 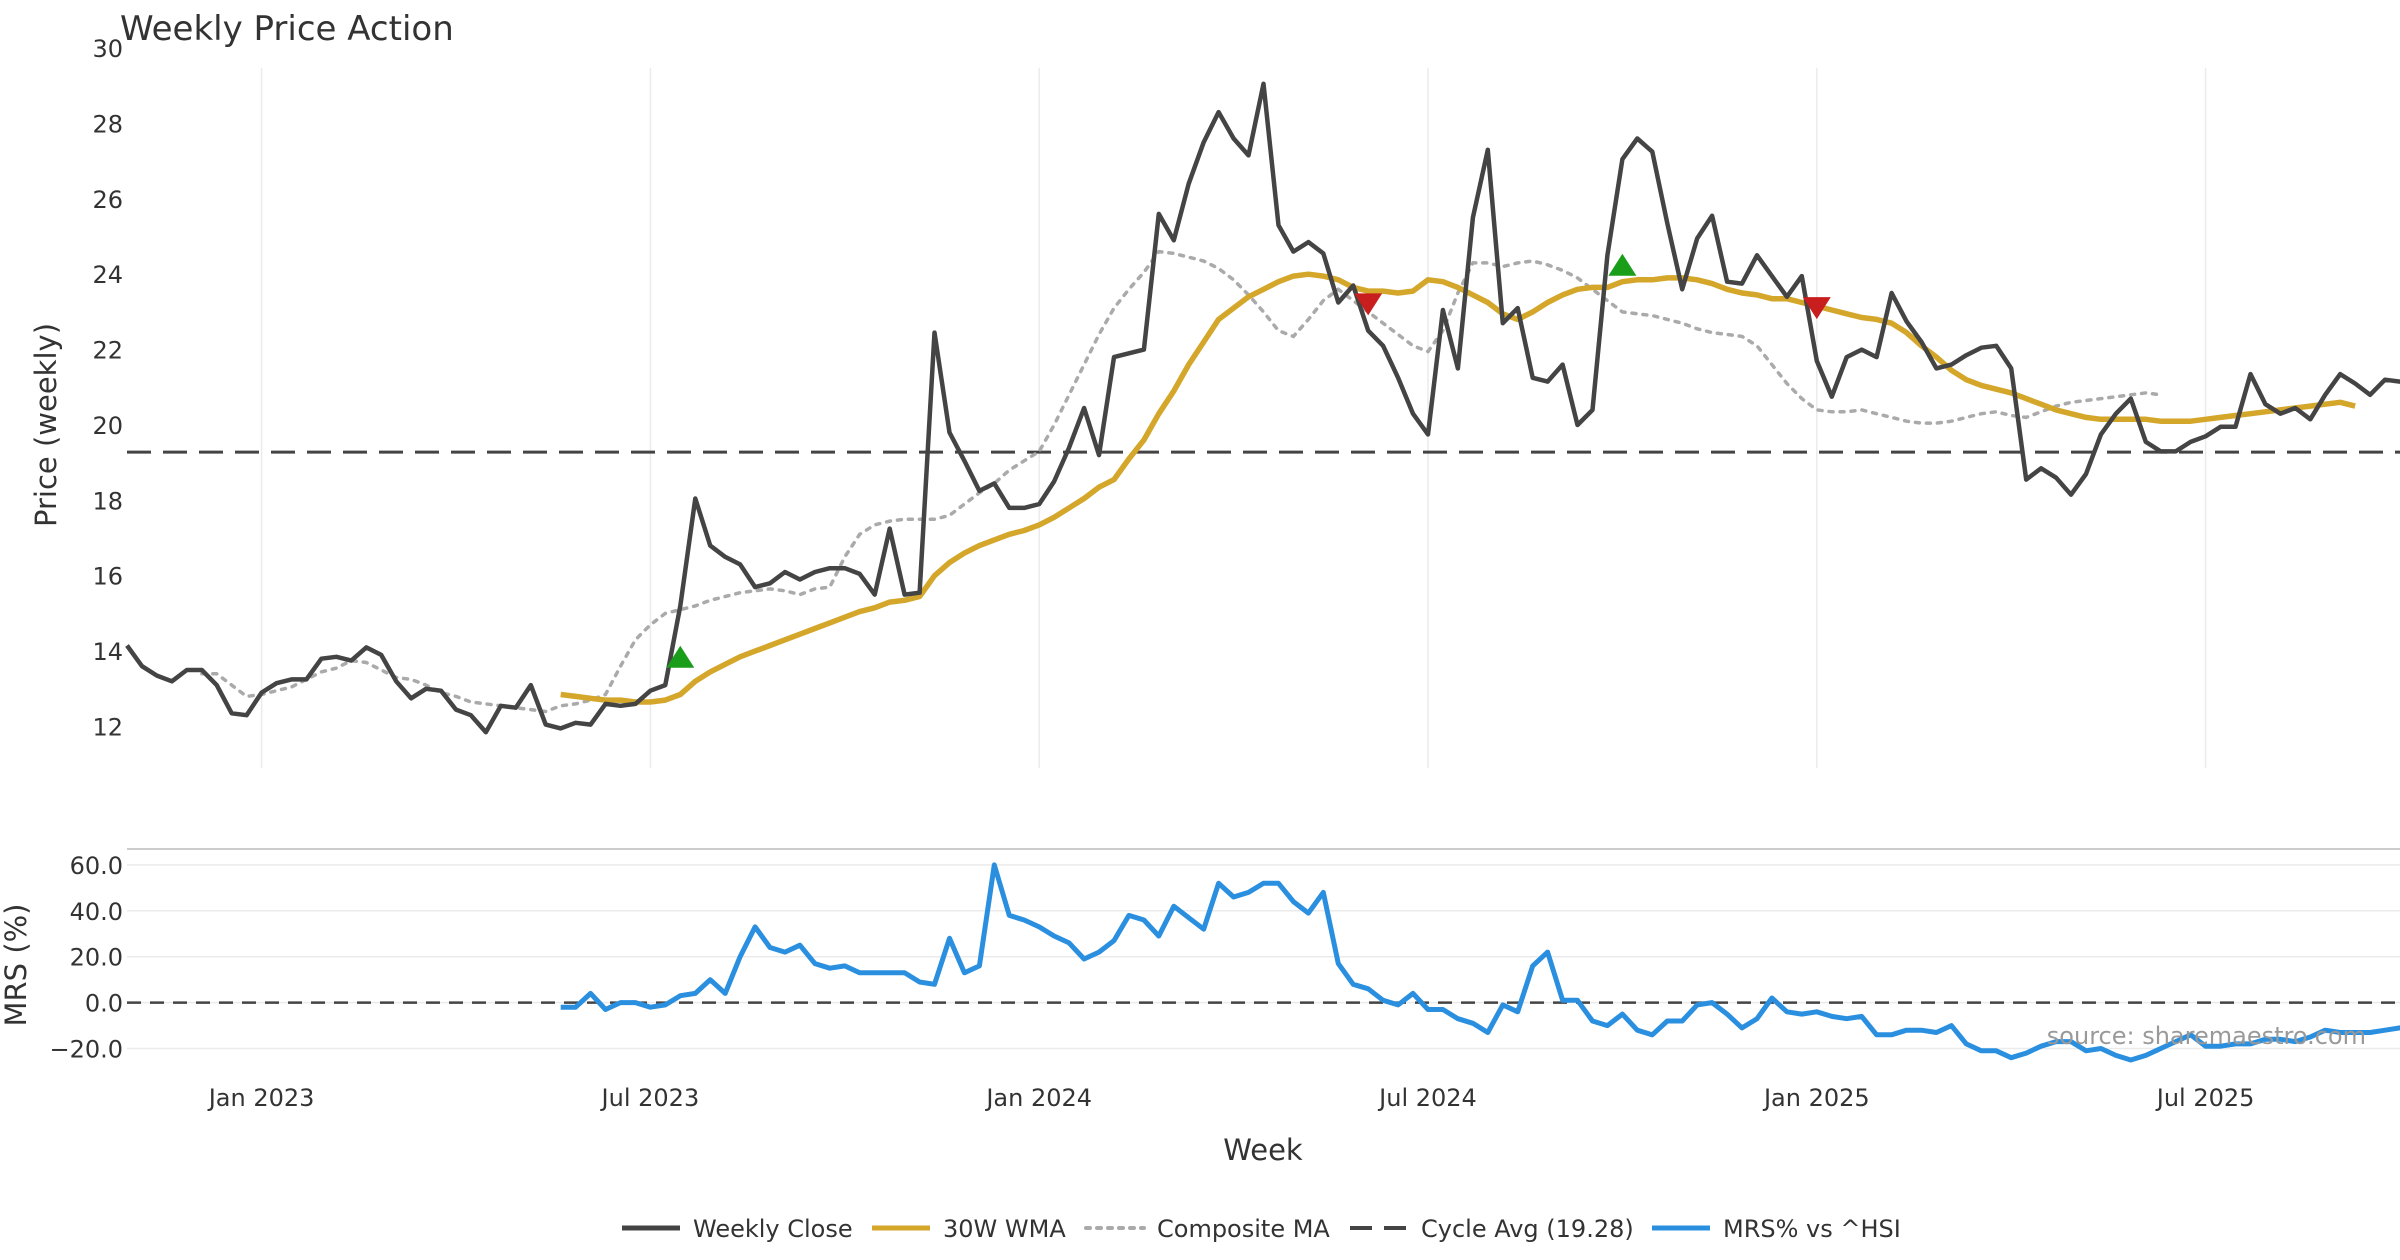 What do you see at coordinates (1243, 1229) in the screenshot?
I see `legend-label-2: Composite MA` at bounding box center [1243, 1229].